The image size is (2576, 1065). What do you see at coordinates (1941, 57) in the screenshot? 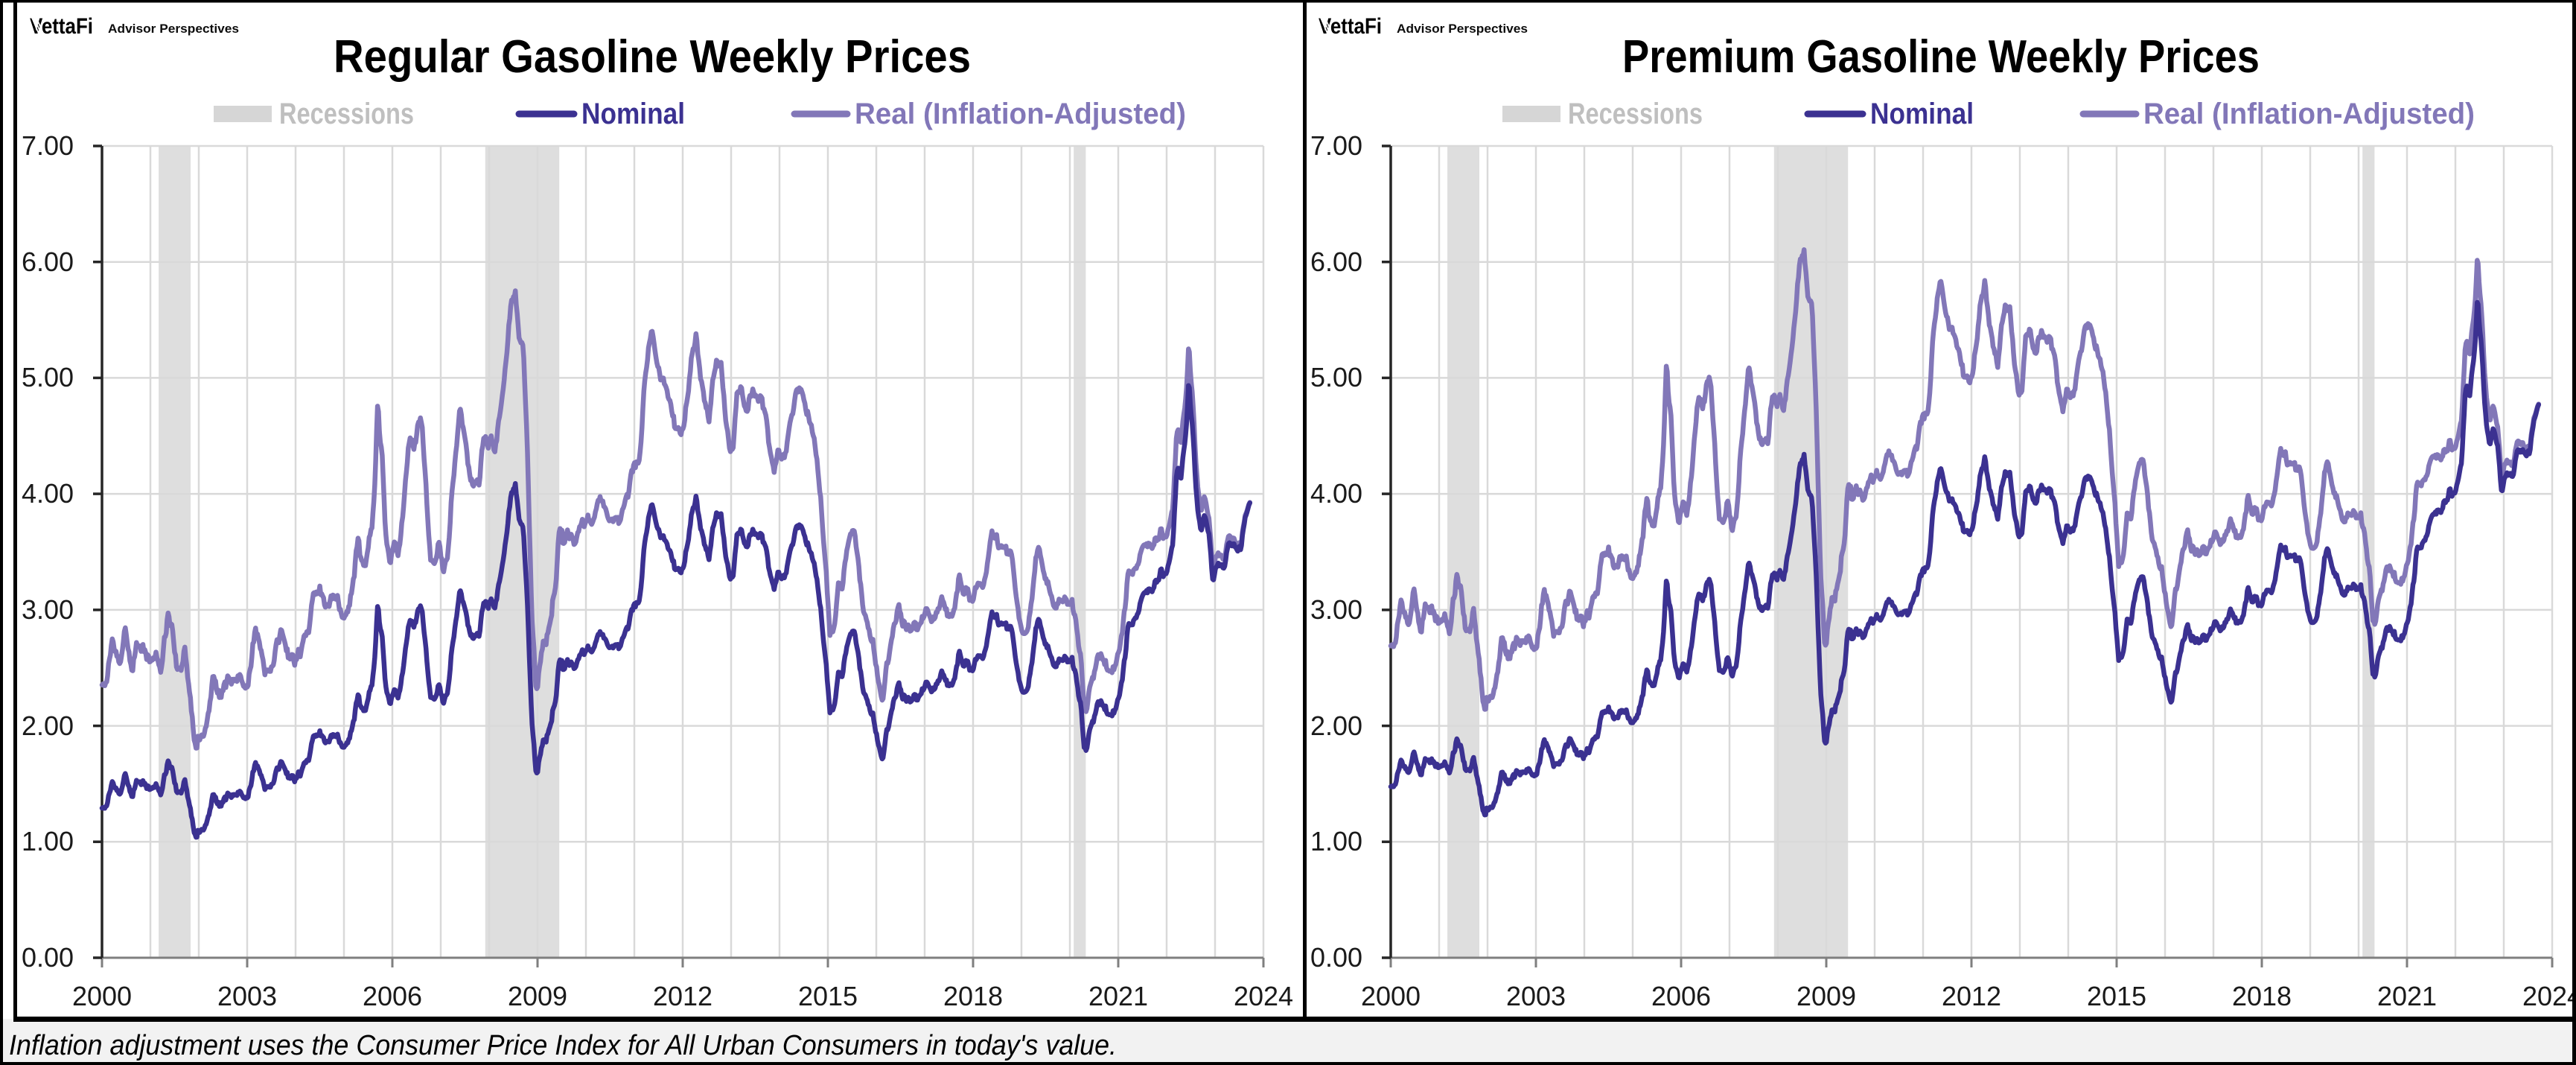
I see `svg-text: Premium Gasoline Weekly Prices` at bounding box center [1941, 57].